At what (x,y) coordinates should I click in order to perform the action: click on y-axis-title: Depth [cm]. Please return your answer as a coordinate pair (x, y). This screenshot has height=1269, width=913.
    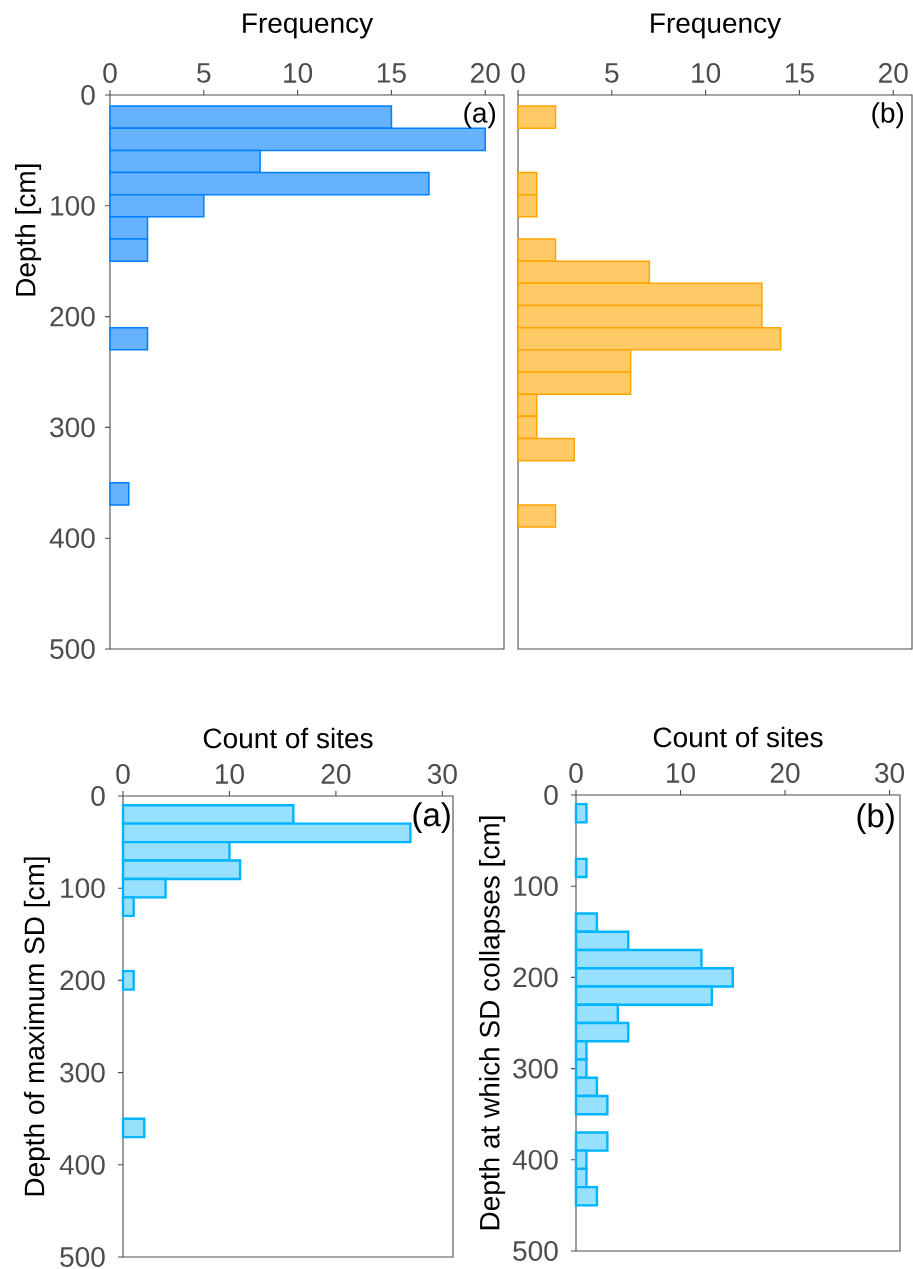
    Looking at the image, I should click on (28, 230).